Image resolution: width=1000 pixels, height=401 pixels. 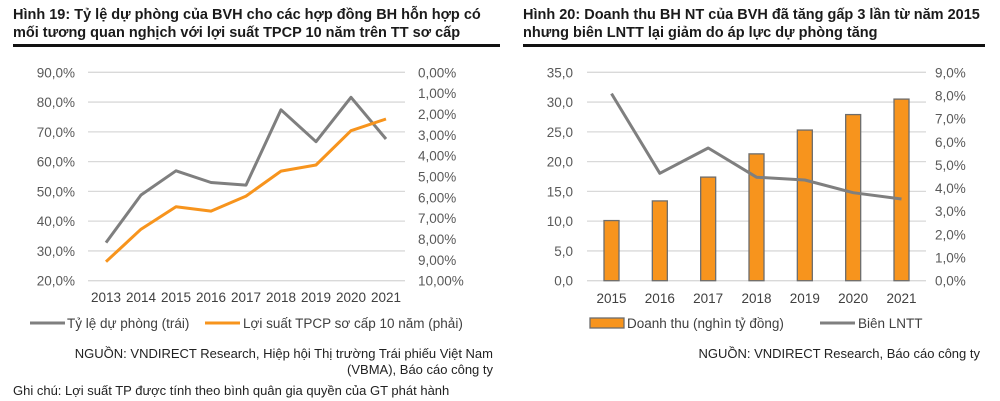 What do you see at coordinates (950, 142) in the screenshot?
I see `right-axis-tick: 6,0%` at bounding box center [950, 142].